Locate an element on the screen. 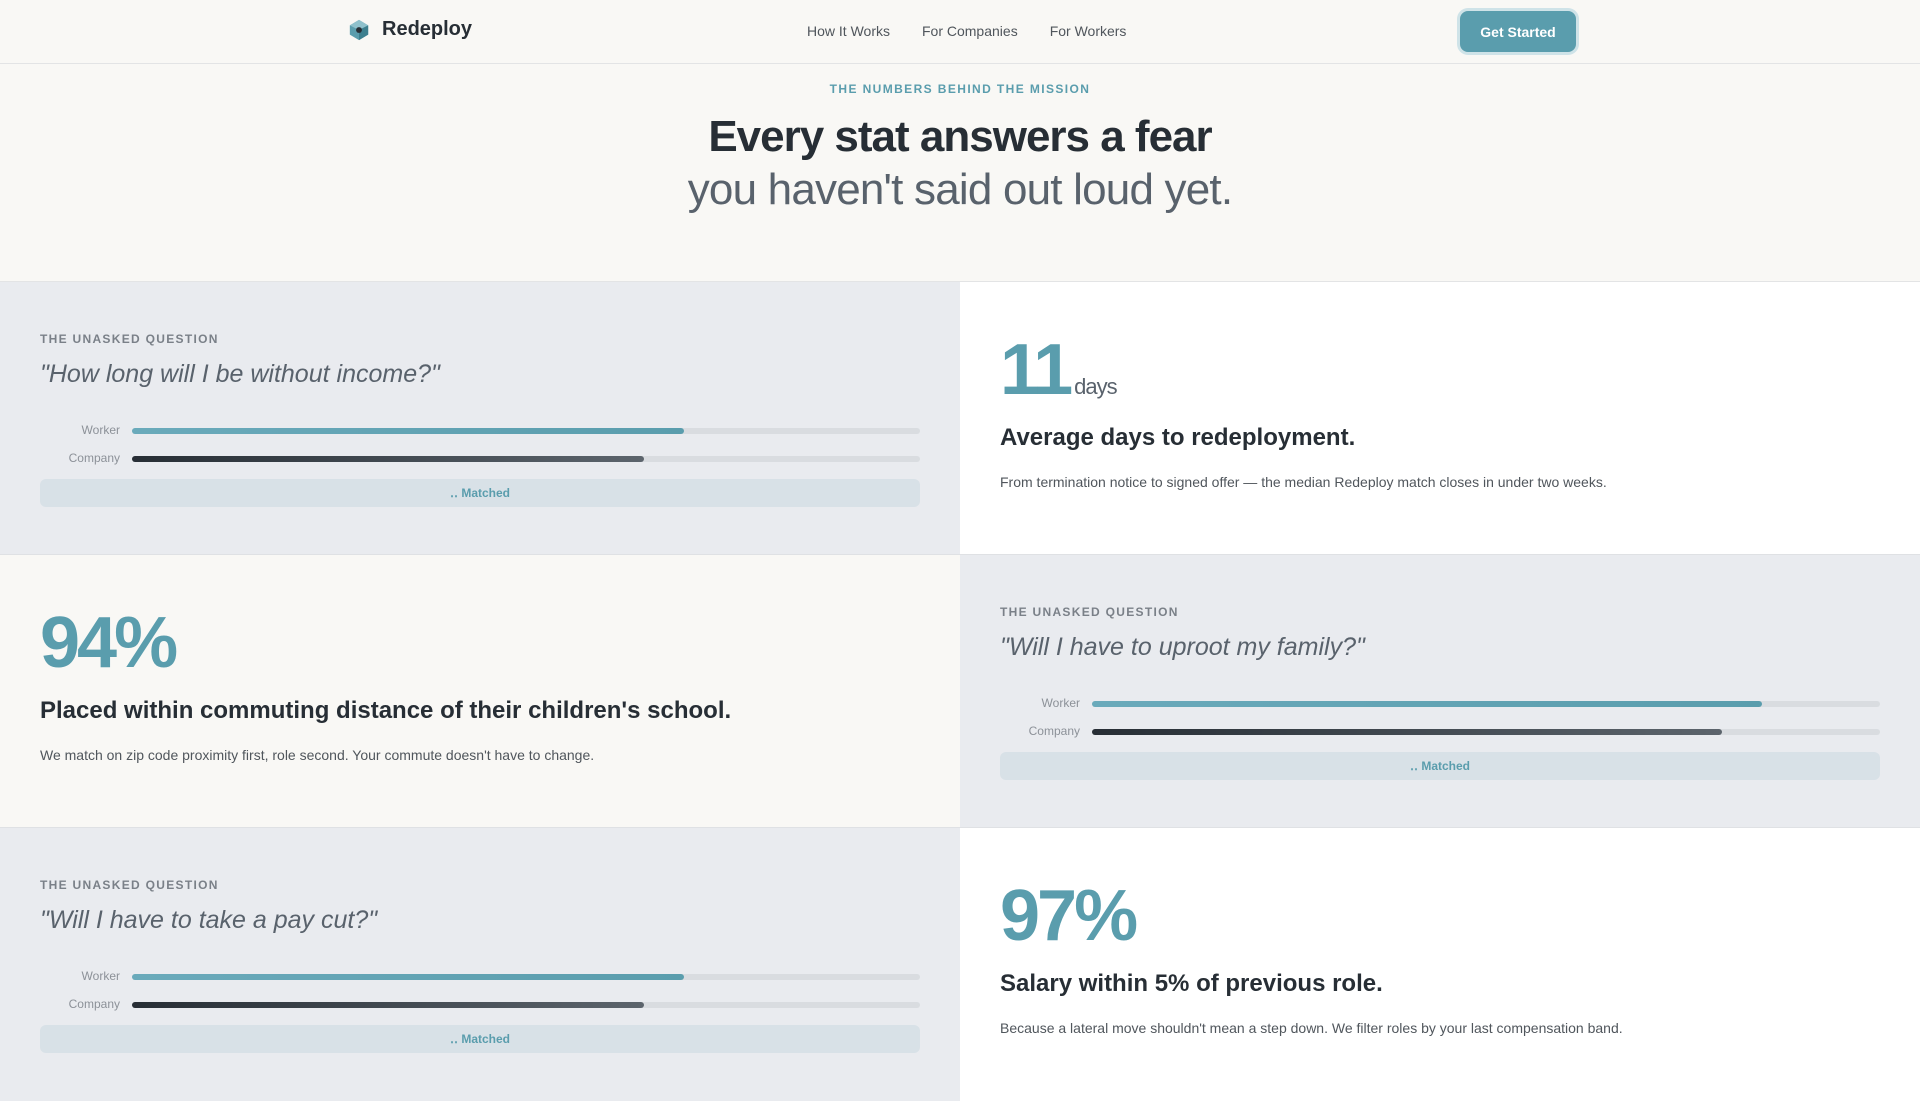 This screenshot has width=1920, height=1101. stat-value: 94% is located at coordinates (109, 643).